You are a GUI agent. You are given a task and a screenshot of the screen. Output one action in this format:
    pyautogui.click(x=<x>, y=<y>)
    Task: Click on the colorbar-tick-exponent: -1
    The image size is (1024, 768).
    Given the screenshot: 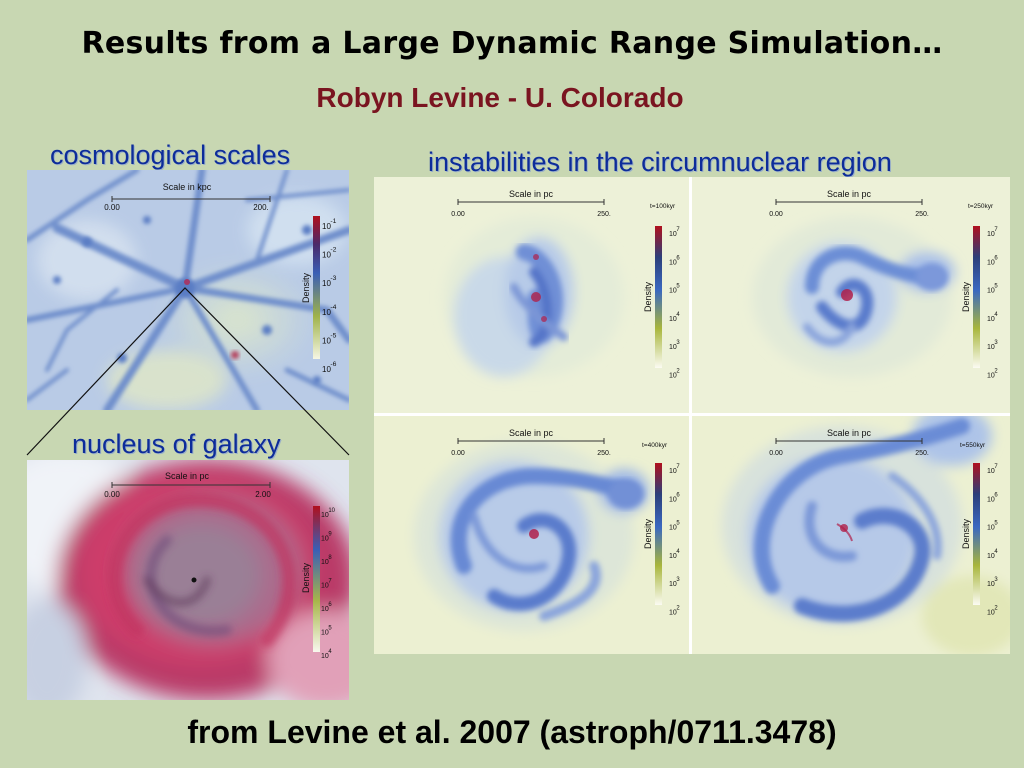 What is the action you would take?
    pyautogui.click(x=333, y=221)
    